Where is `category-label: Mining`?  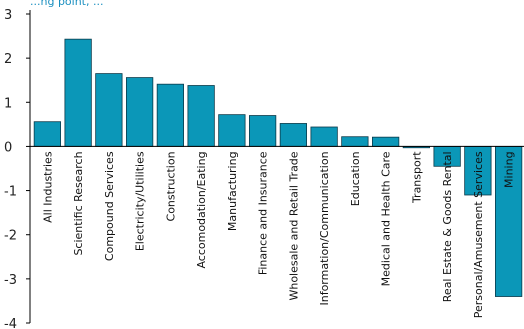
category-label: Mining is located at coordinates (509, 169).